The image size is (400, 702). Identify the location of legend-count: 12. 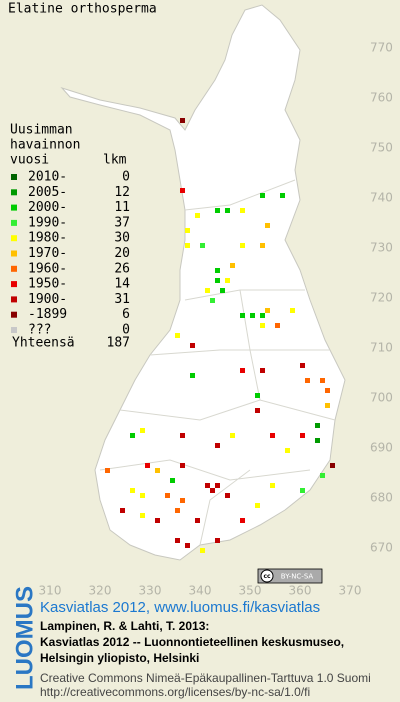
(122, 192).